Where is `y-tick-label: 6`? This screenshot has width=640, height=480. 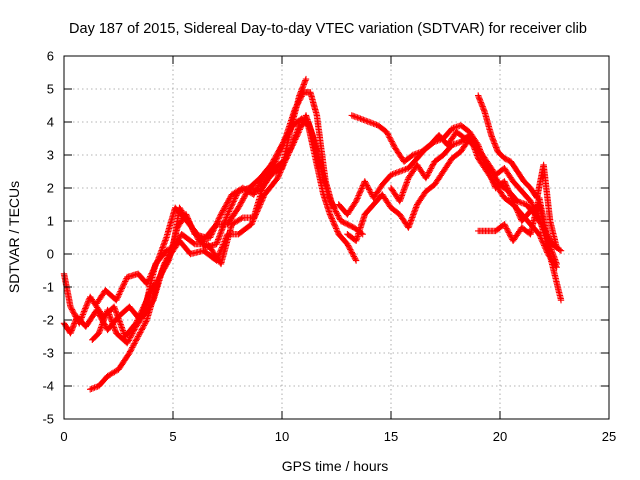
y-tick-label: 6 is located at coordinates (50, 56).